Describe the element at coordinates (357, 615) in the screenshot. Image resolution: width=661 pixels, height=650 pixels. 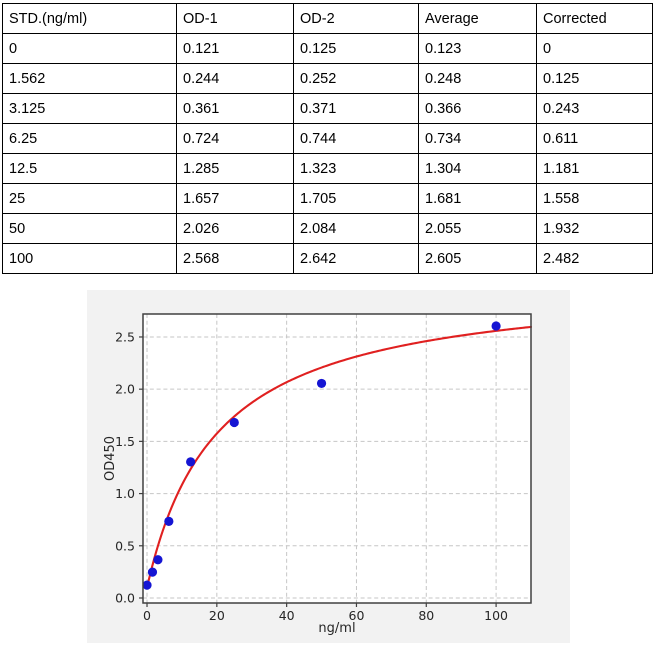
I see `x-tick-label: 60` at that location.